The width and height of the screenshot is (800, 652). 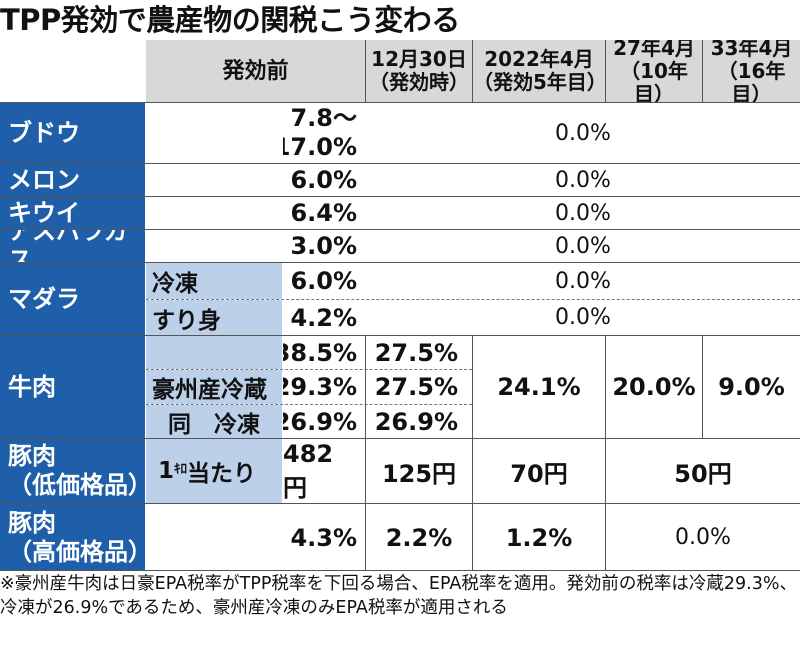 I want to click on header-col1: 12月30日 （発効時）, so click(x=419, y=71).